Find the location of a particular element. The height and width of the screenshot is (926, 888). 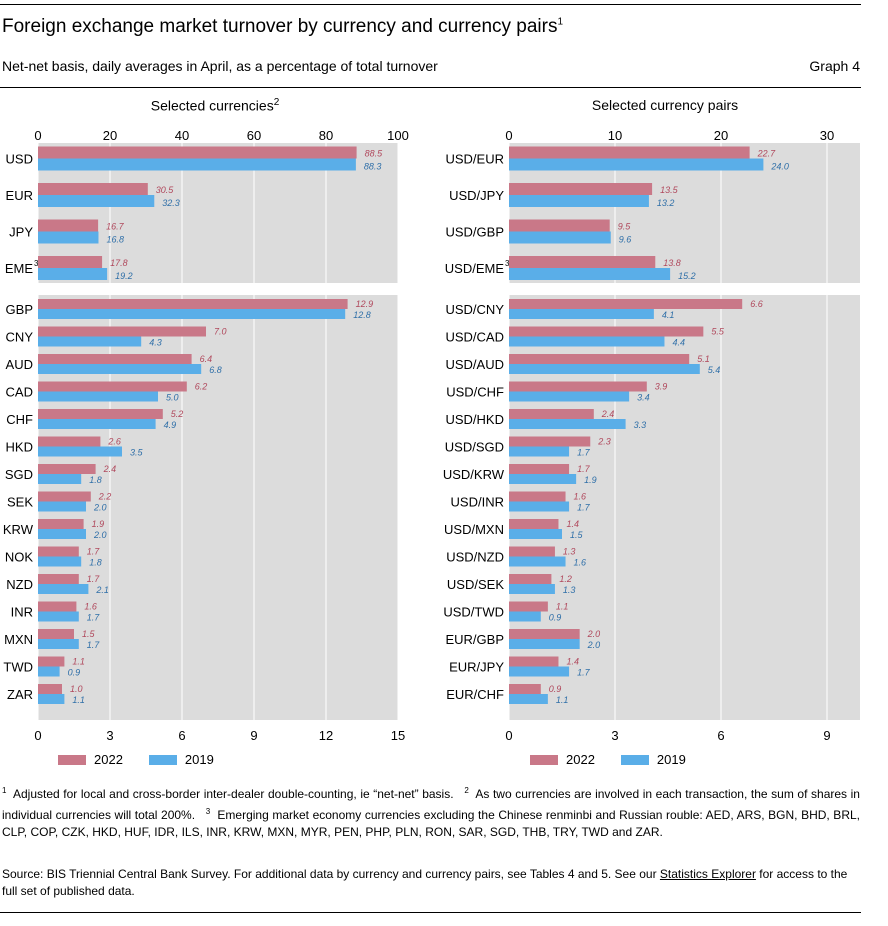

ccy-value-label-2019: 4.3 is located at coordinates (155, 343).